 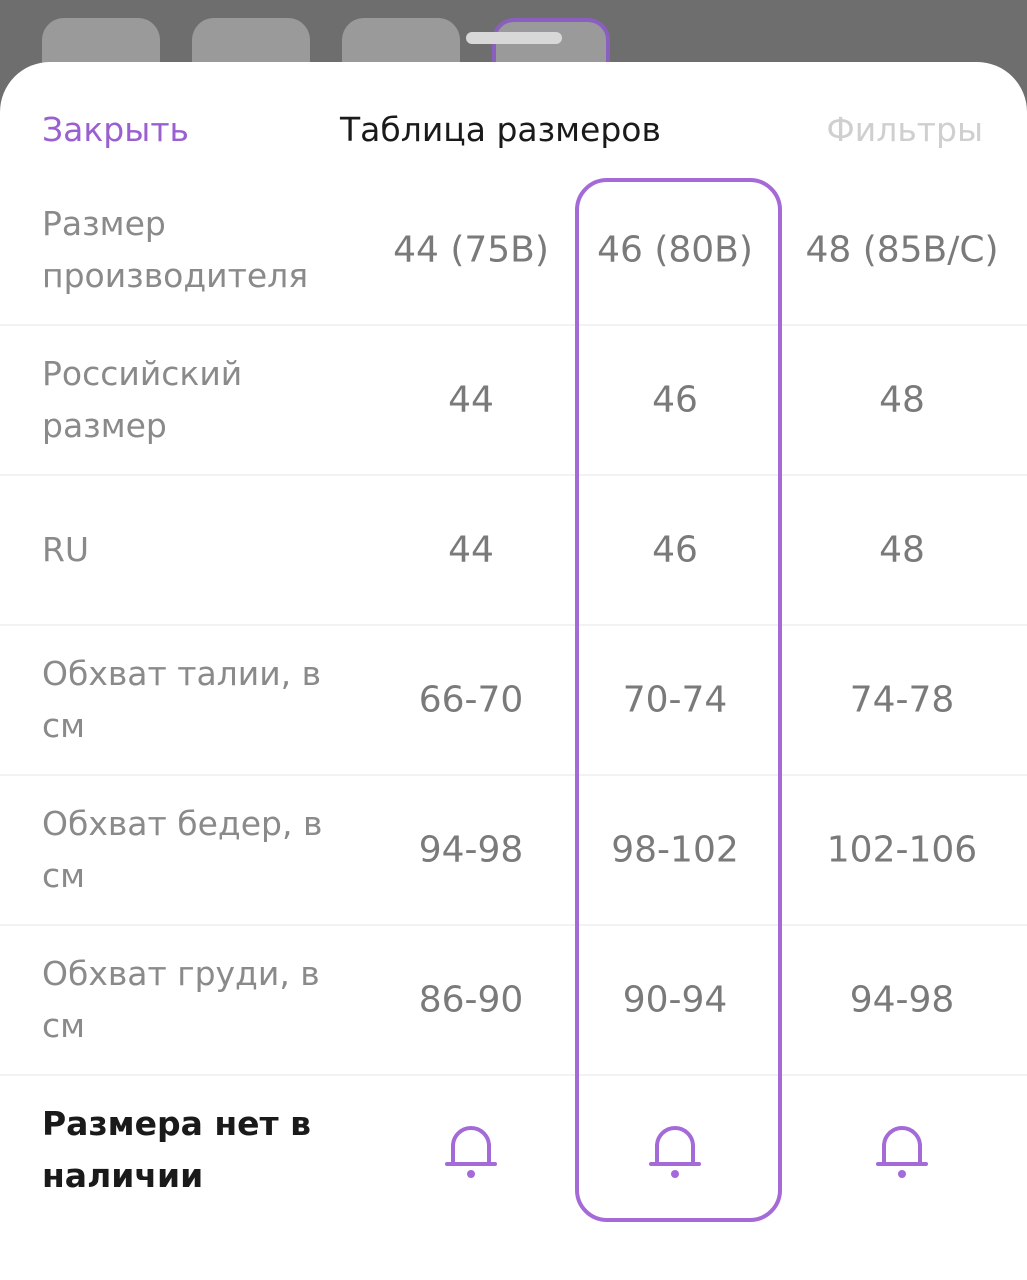 What do you see at coordinates (471, 1000) in the screenshot?
I see `size-value: 86-90` at bounding box center [471, 1000].